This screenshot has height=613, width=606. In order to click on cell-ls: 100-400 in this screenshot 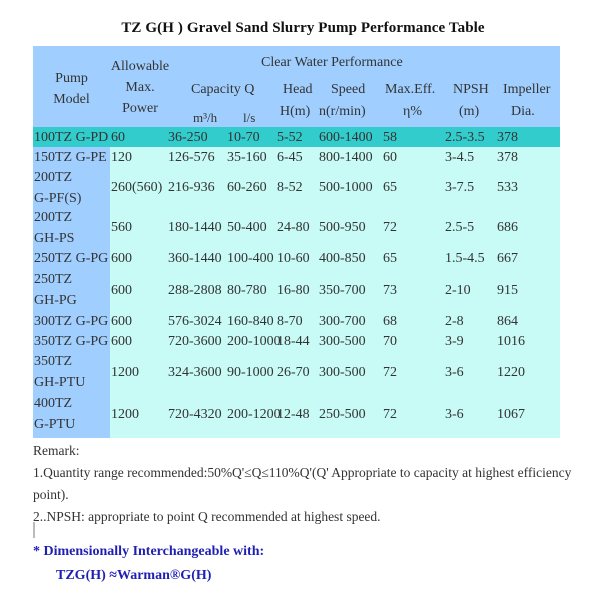, I will do `click(250, 258)`.